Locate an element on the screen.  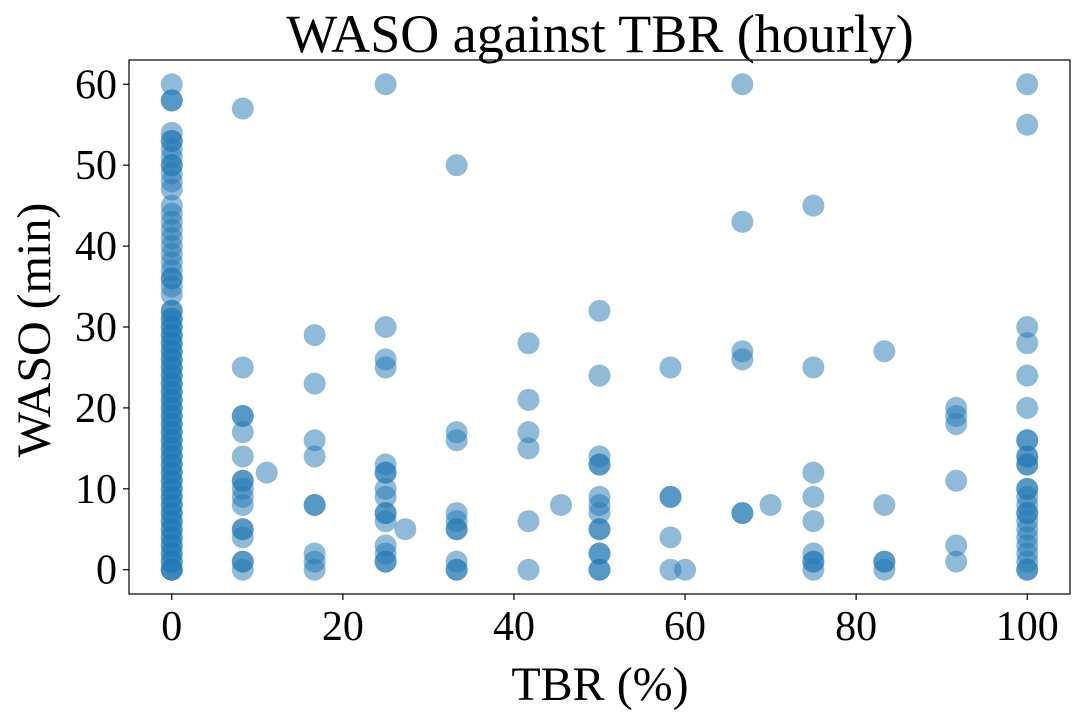
y-tick-label: 10 is located at coordinates (96, 490).